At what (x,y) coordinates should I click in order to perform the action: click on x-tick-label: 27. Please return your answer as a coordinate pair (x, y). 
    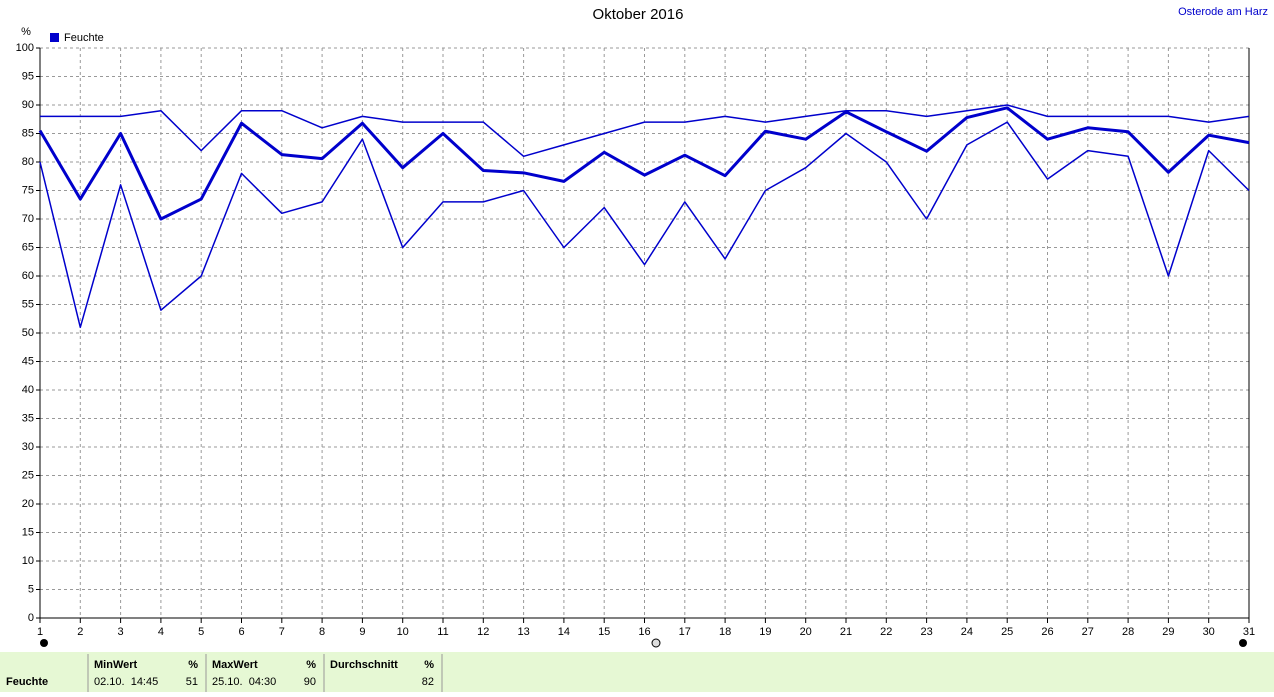
    Looking at the image, I should click on (1088, 632).